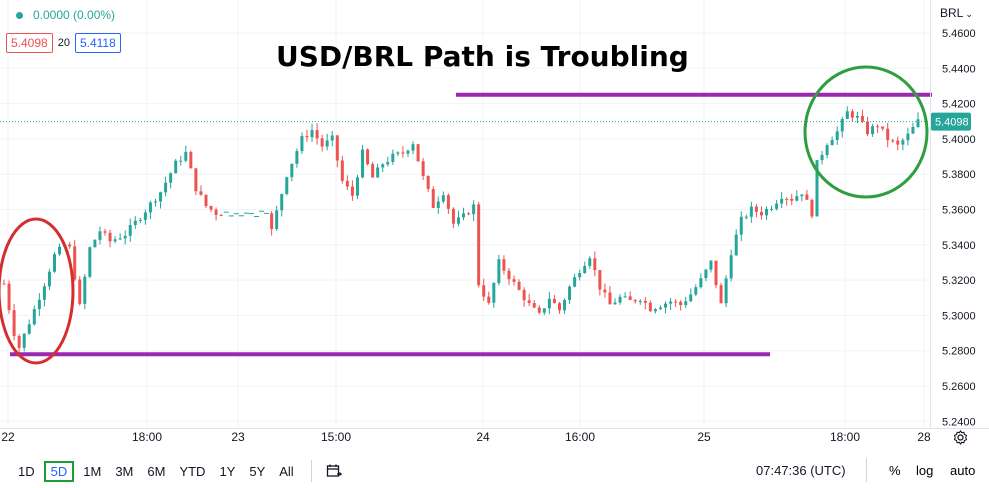 The image size is (989, 488). I want to click on bid-ask-row: 5.4098 20 5.4118, so click(63, 43).